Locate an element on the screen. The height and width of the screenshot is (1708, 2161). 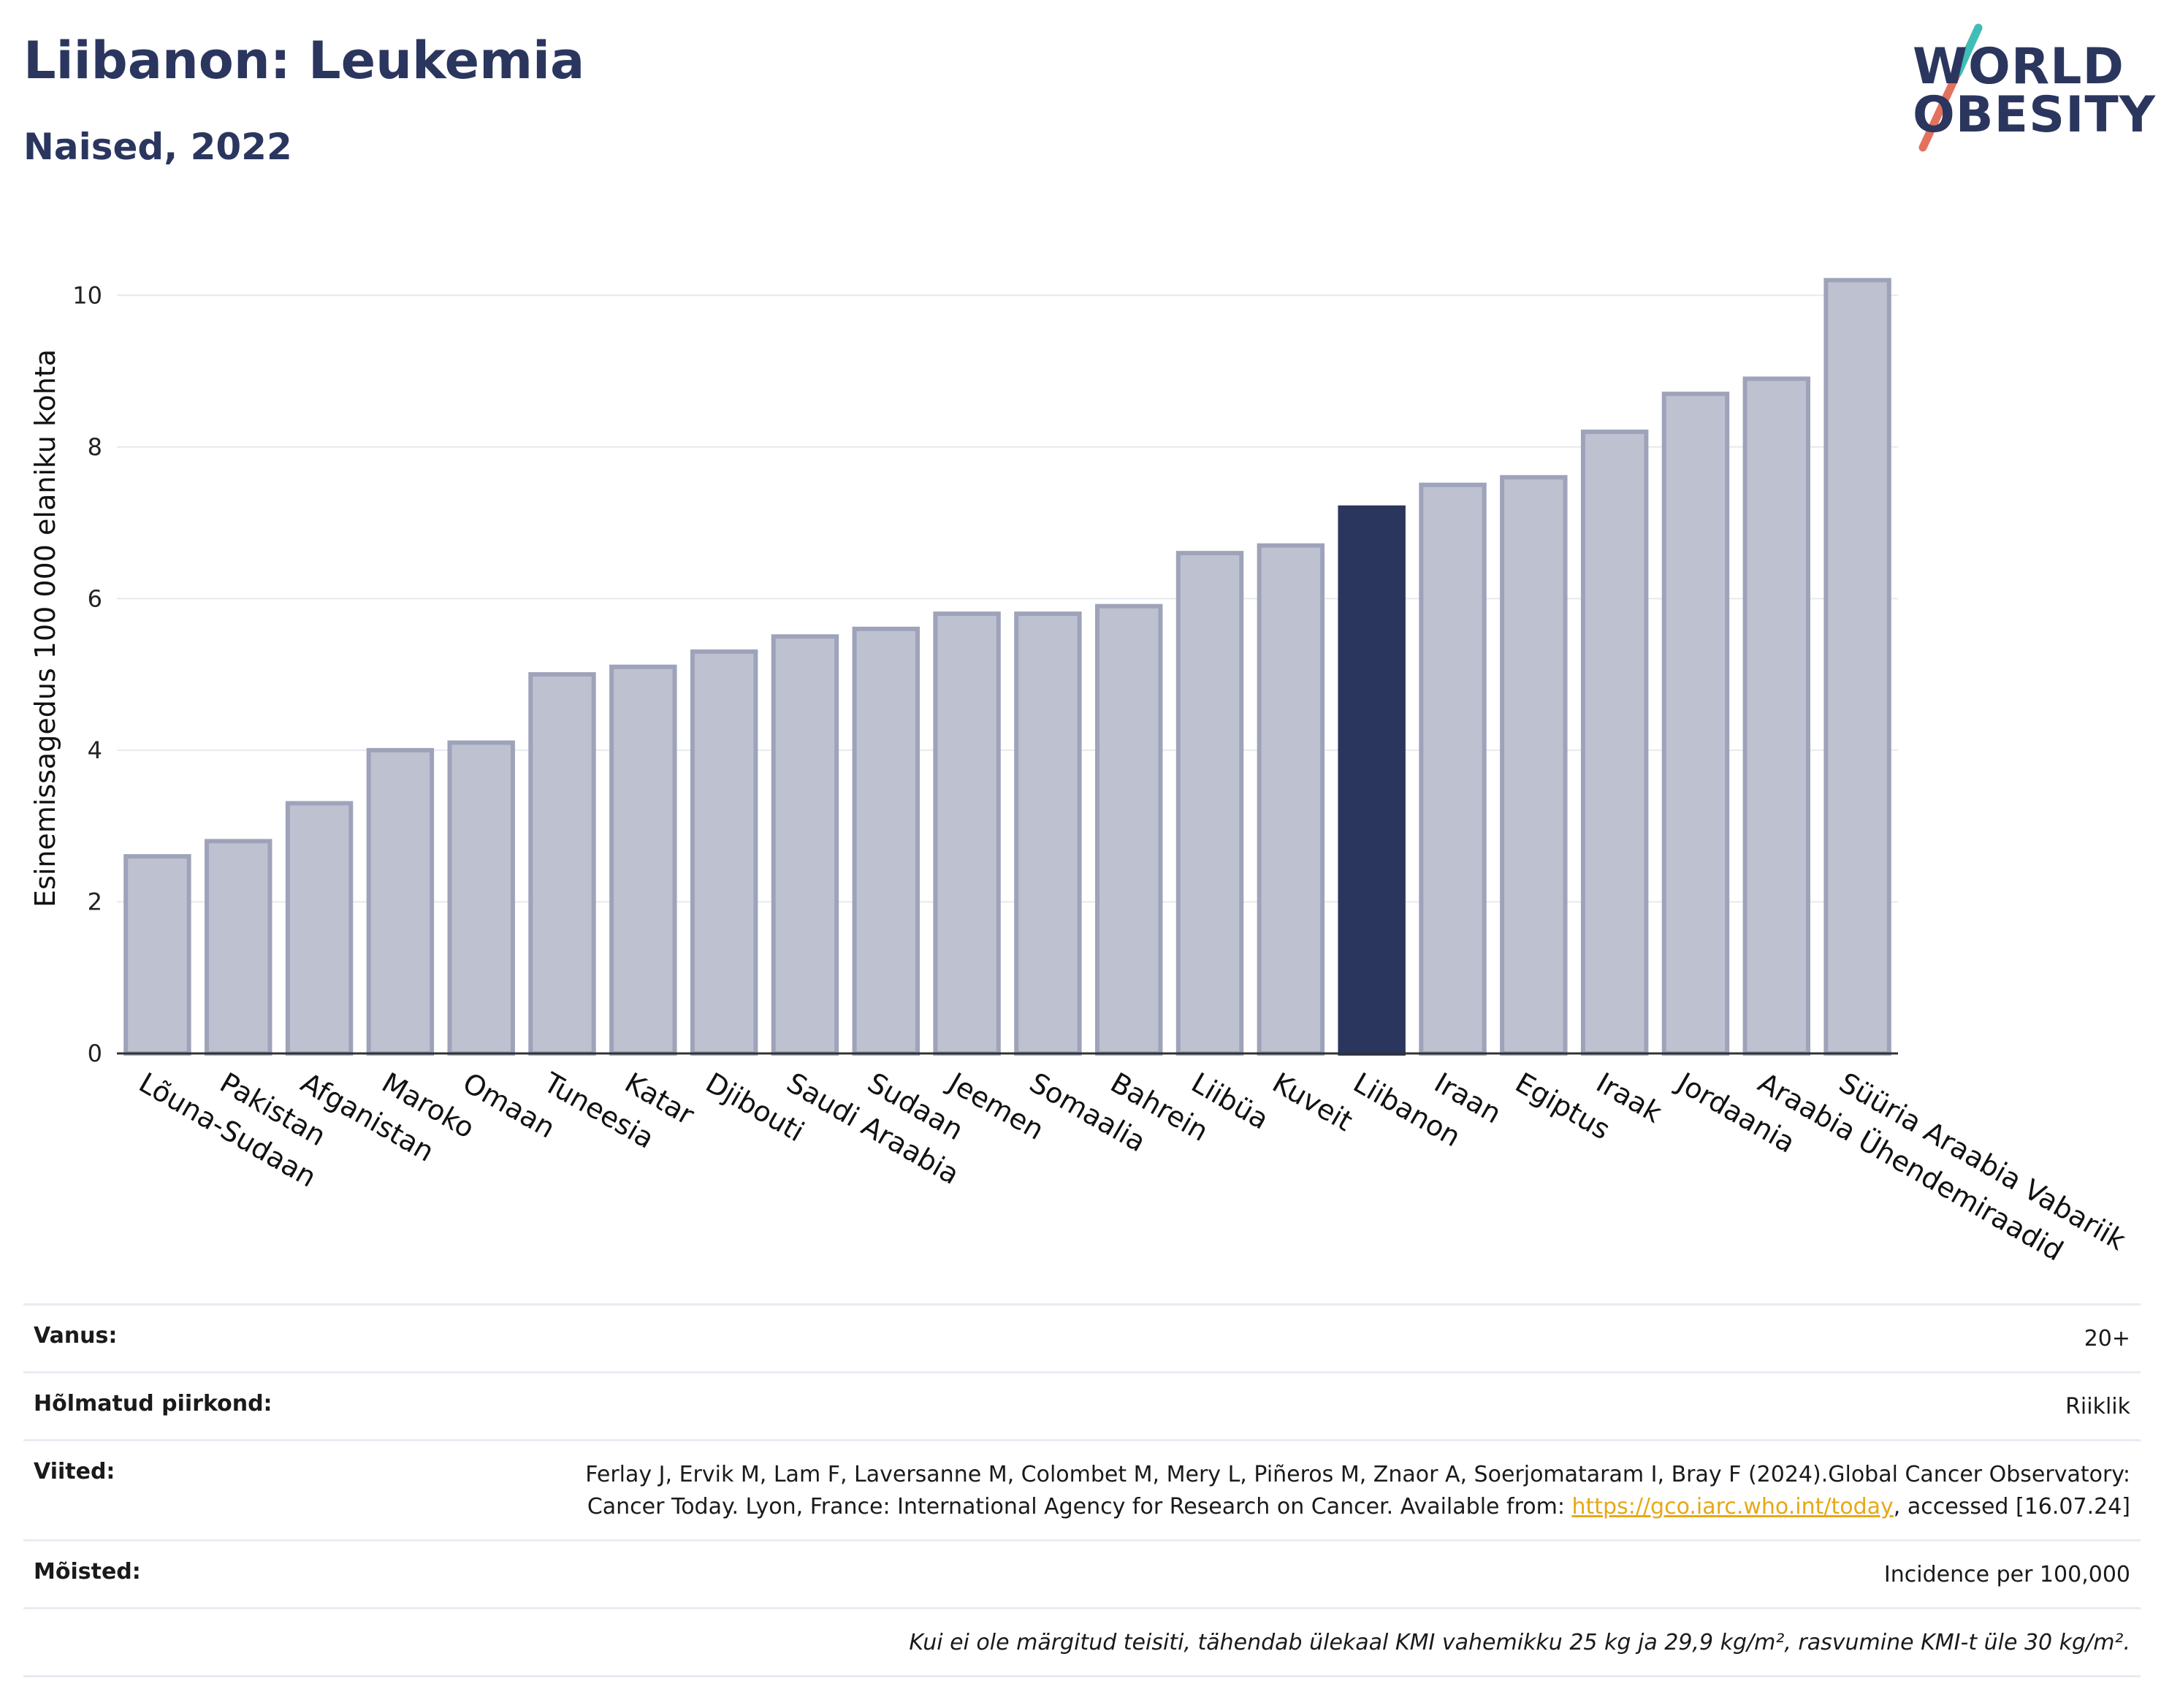
logo-line-1: WORLD is located at coordinates (2019, 67).